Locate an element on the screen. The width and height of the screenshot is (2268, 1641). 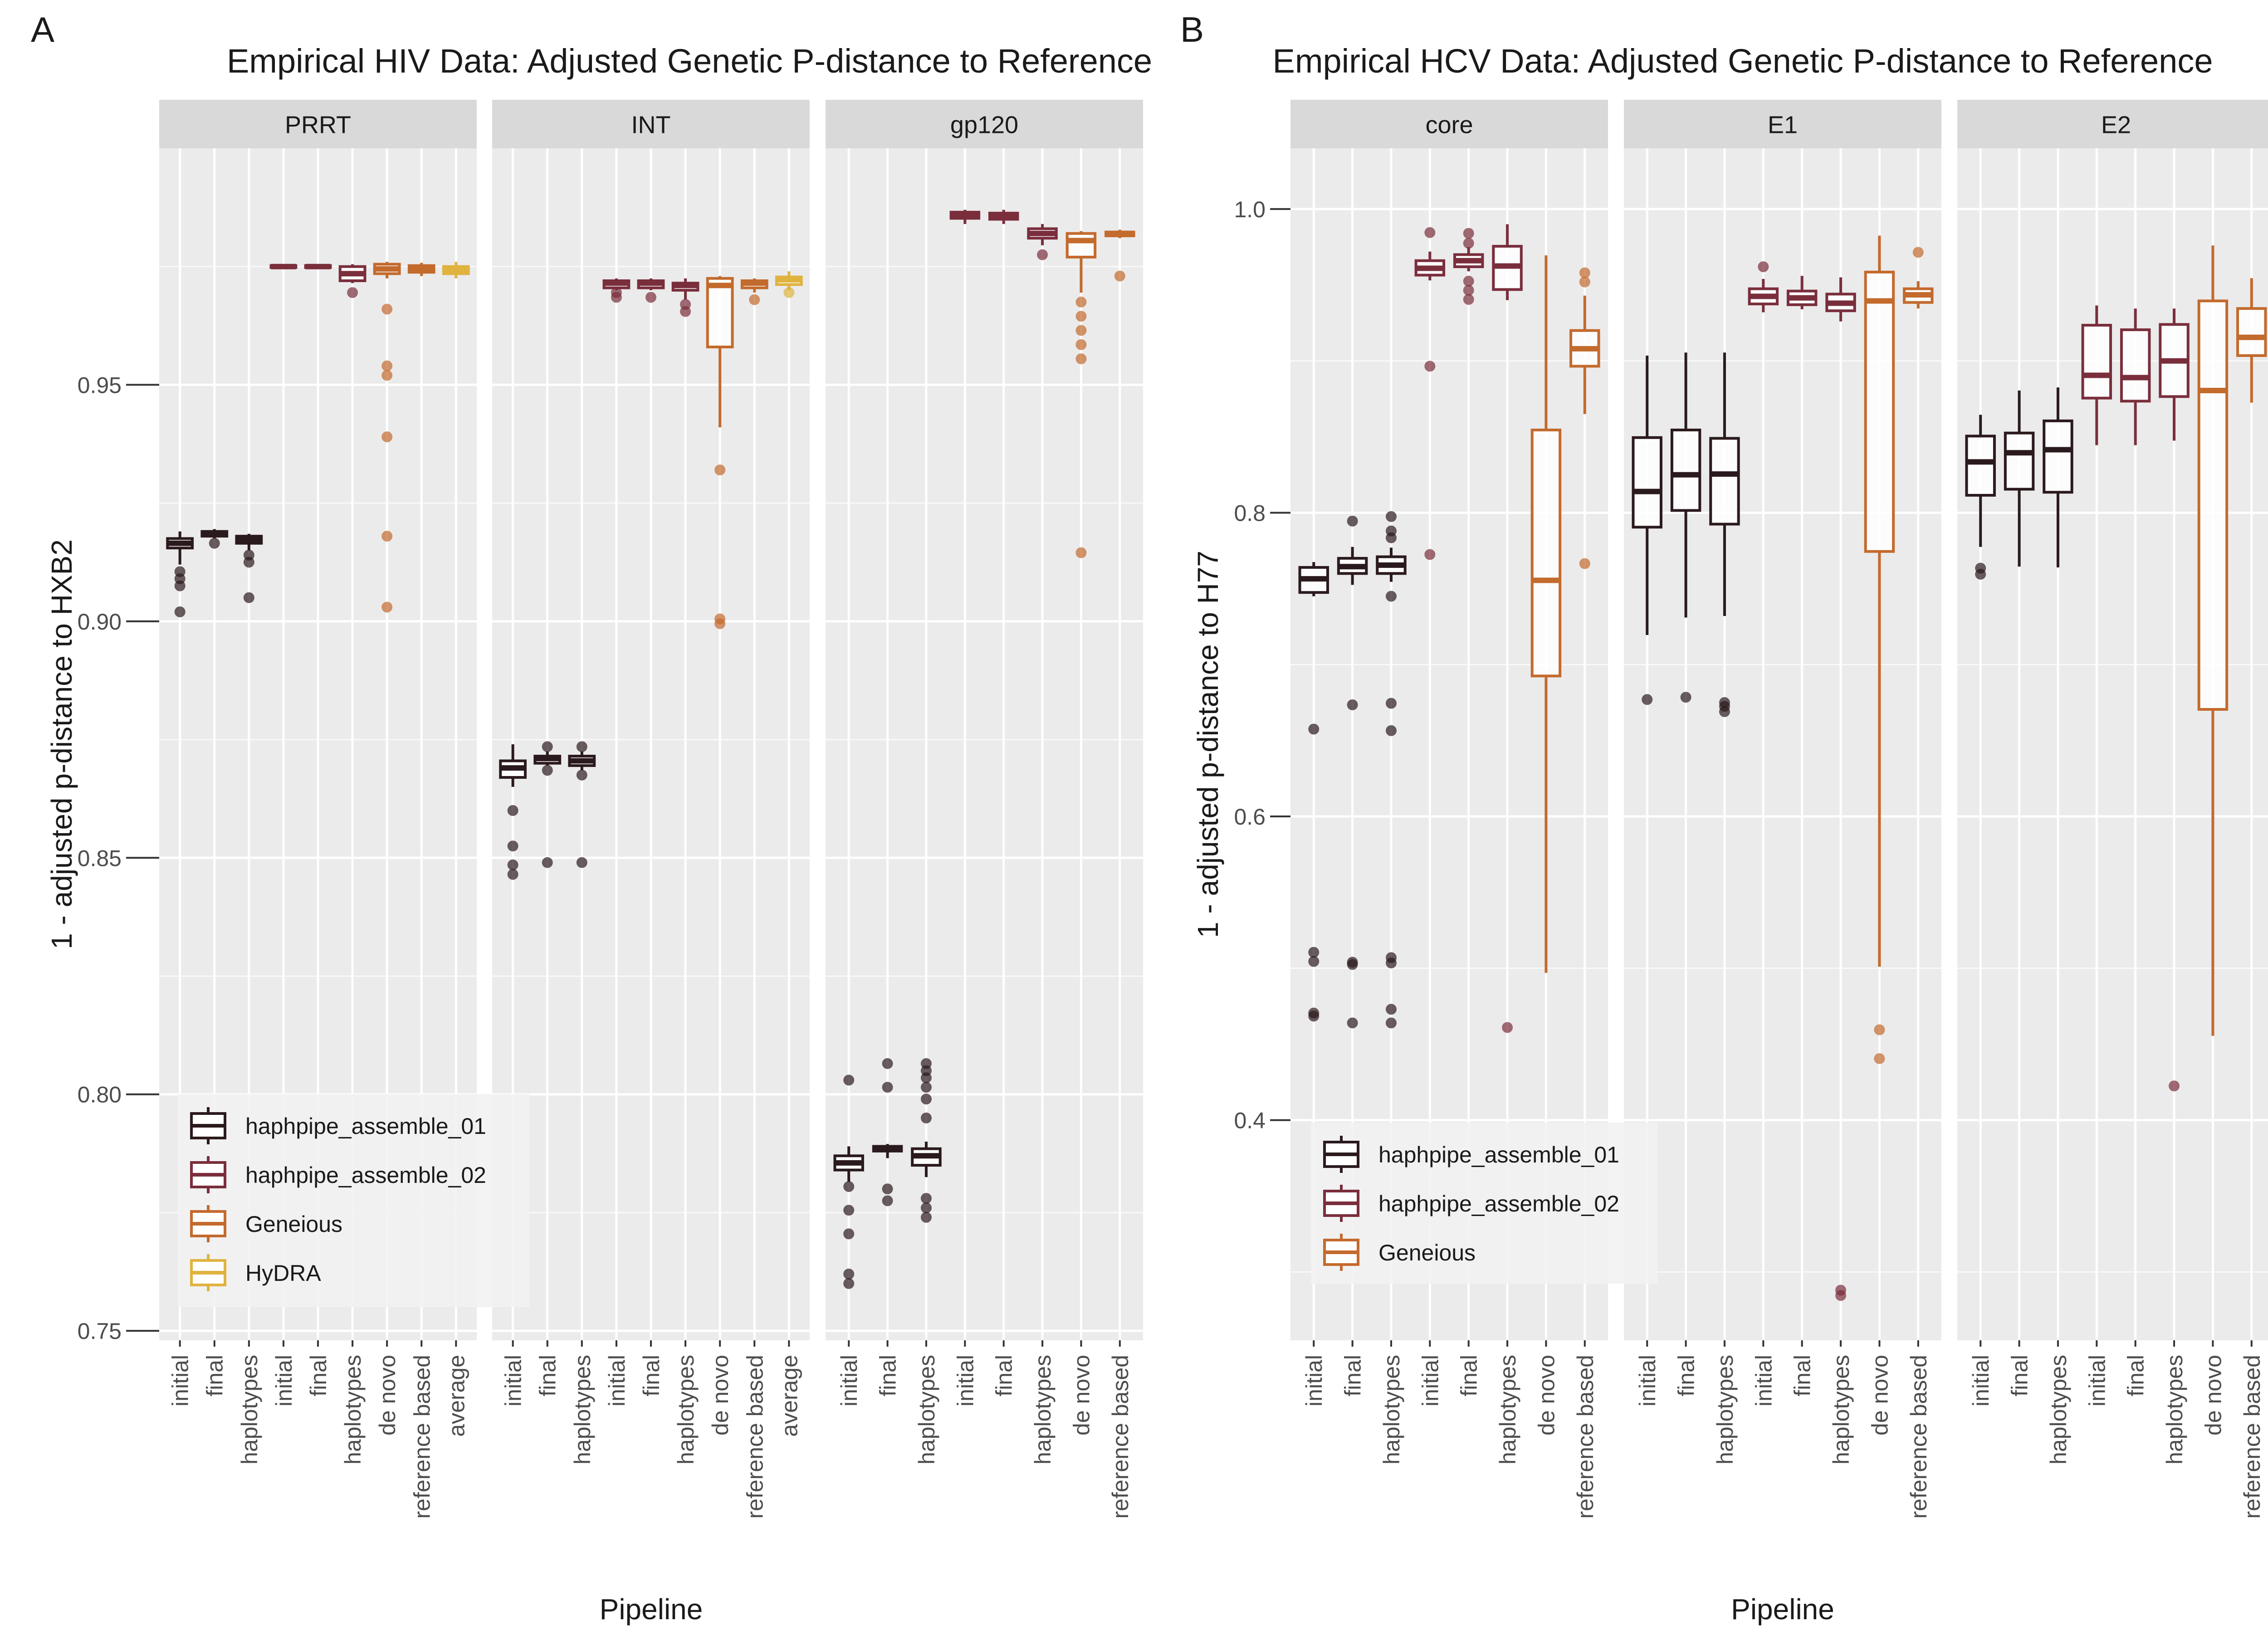
legend-entry: haphpipe_assemble_02 is located at coordinates (338, 1174).